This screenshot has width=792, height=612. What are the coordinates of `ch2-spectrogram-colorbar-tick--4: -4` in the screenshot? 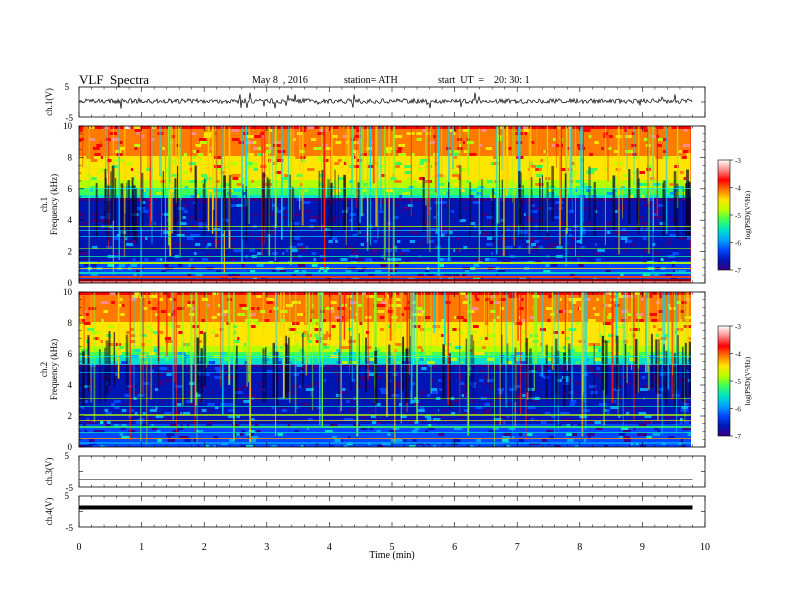 It's located at (738, 355).